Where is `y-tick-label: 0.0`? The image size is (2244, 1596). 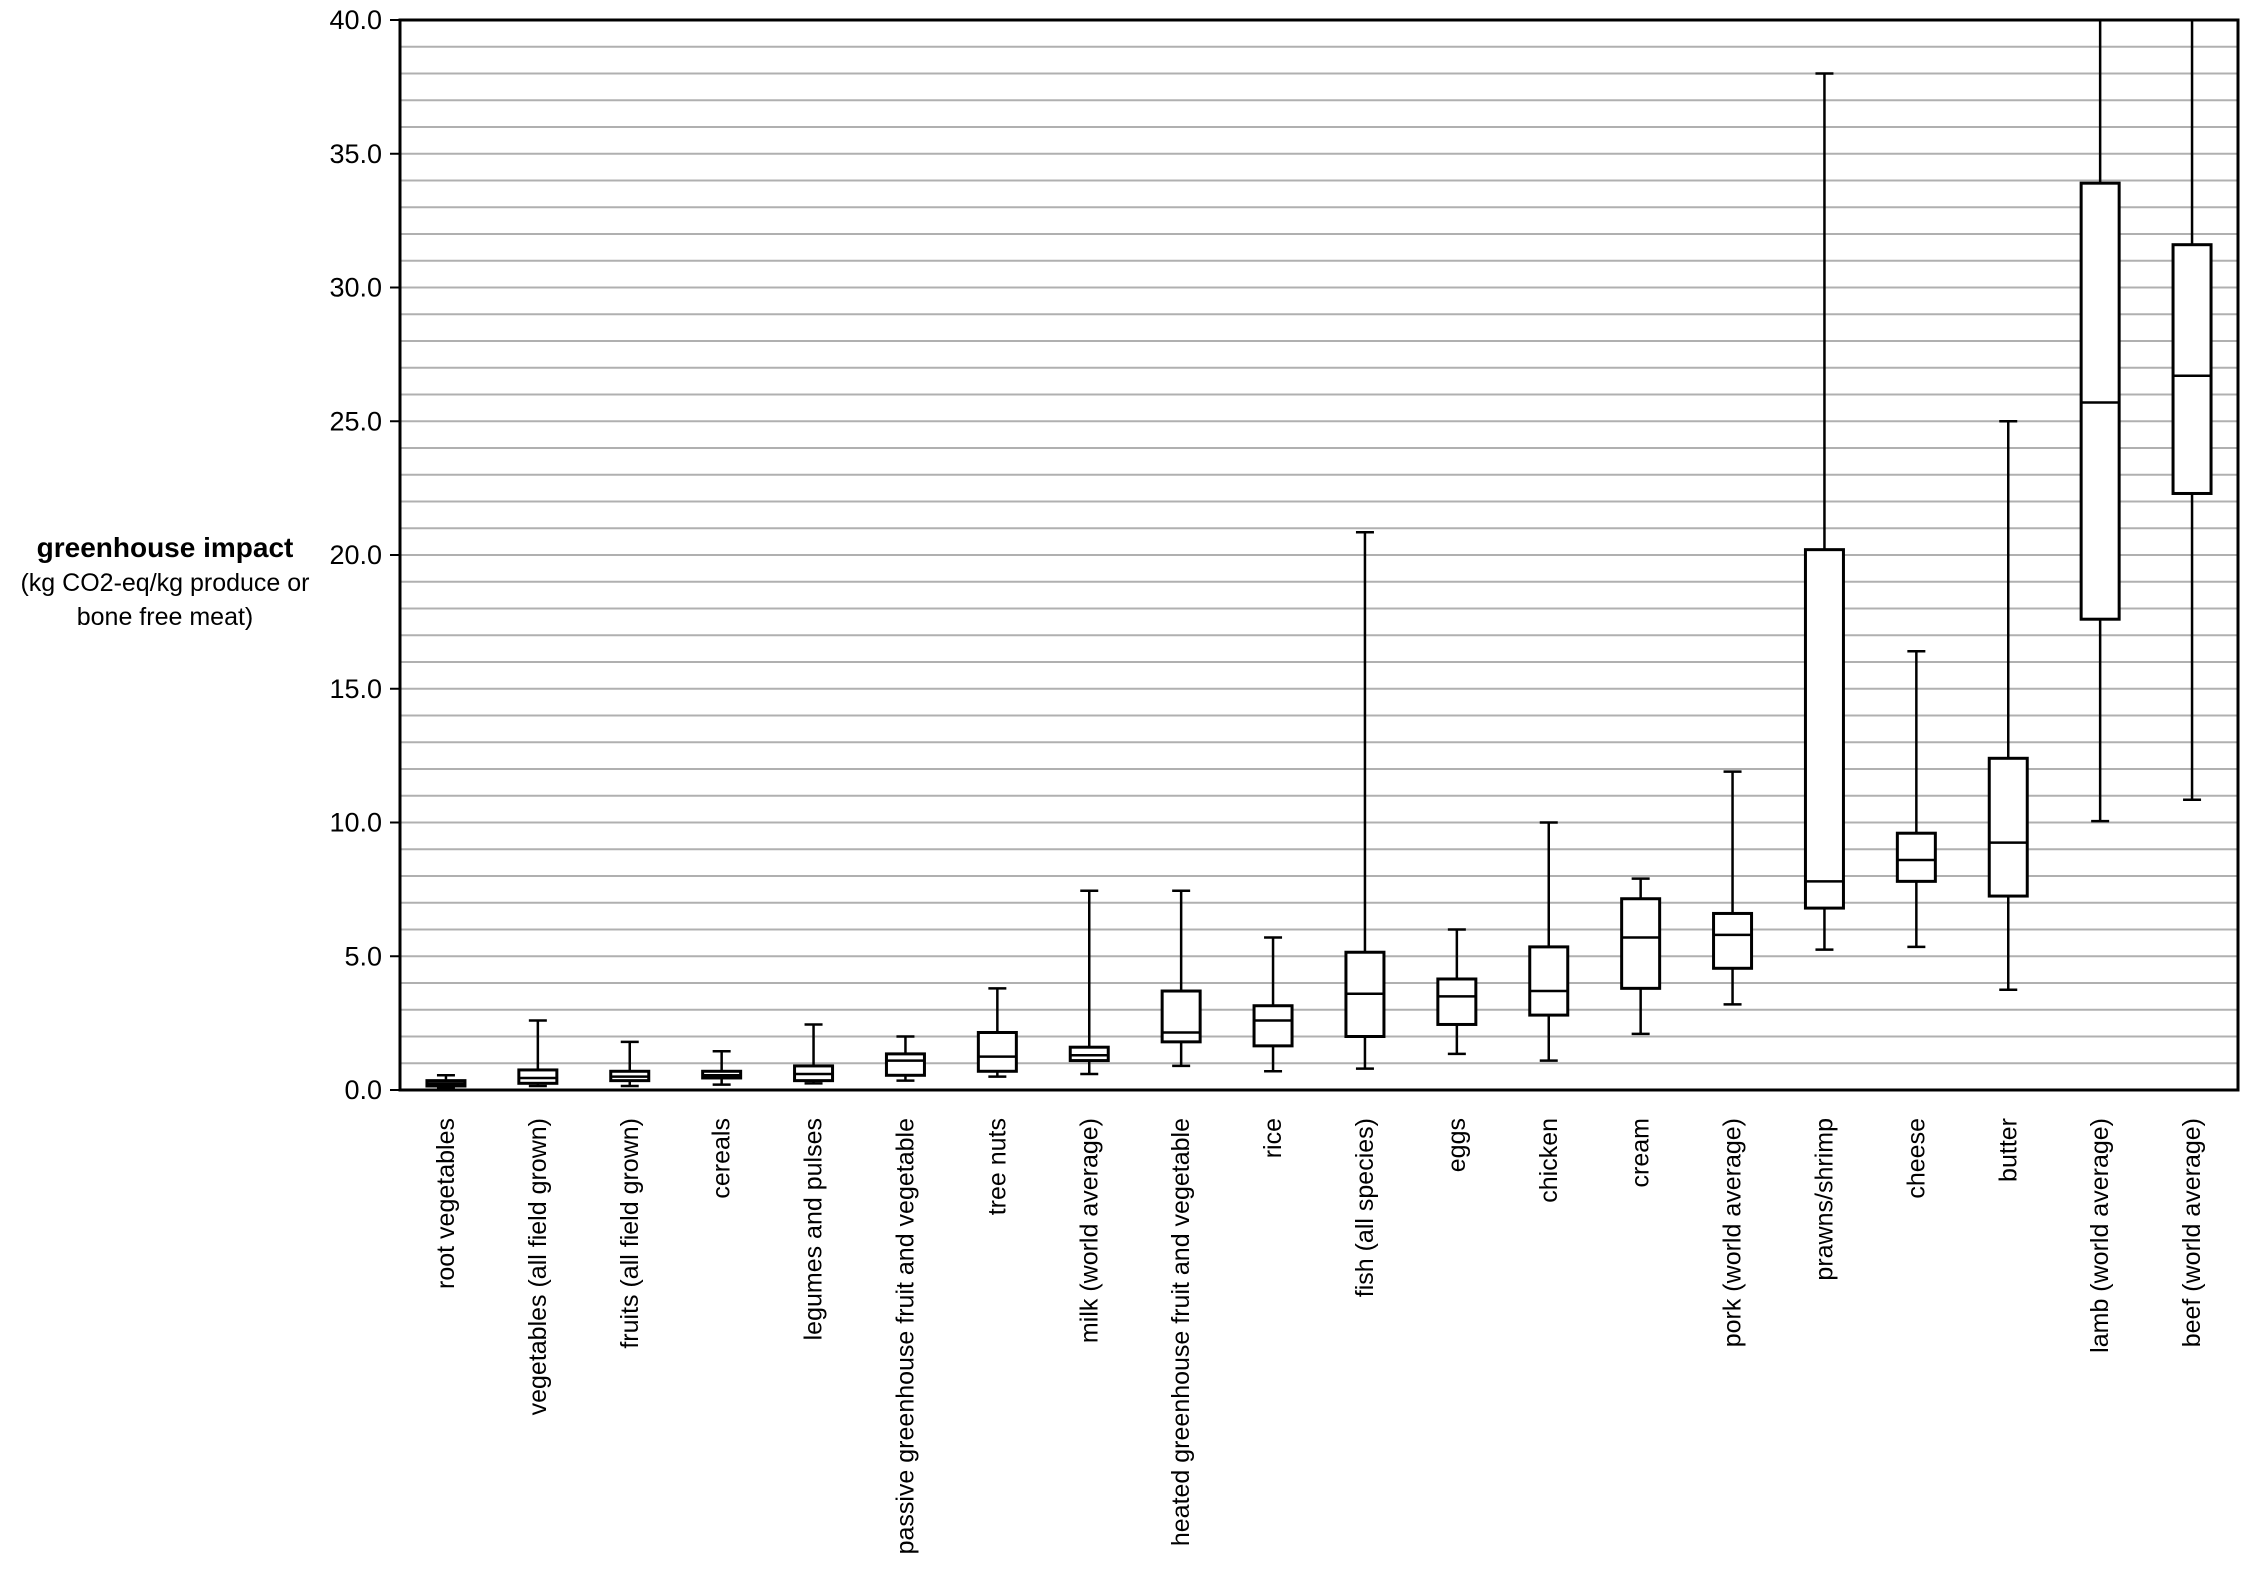
y-tick-label: 0.0 is located at coordinates (363, 1090).